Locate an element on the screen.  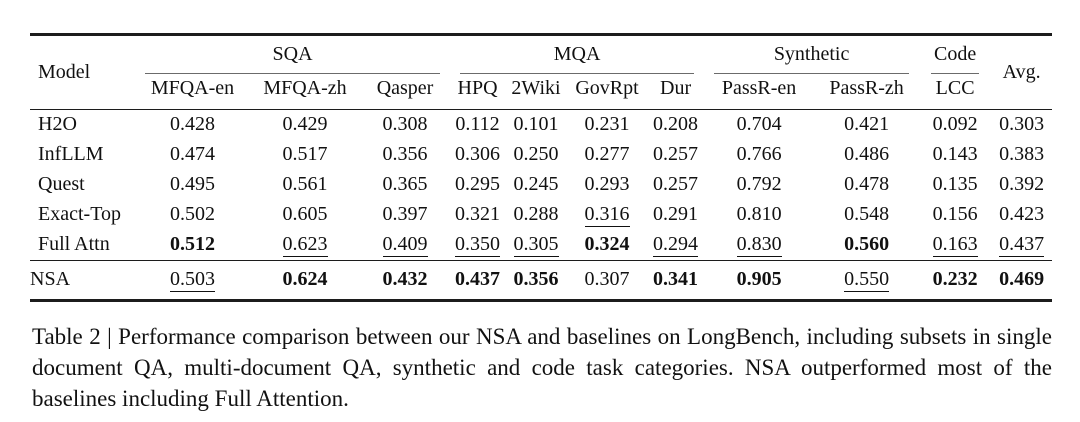
cell-value: 0.517 is located at coordinates (305, 154).